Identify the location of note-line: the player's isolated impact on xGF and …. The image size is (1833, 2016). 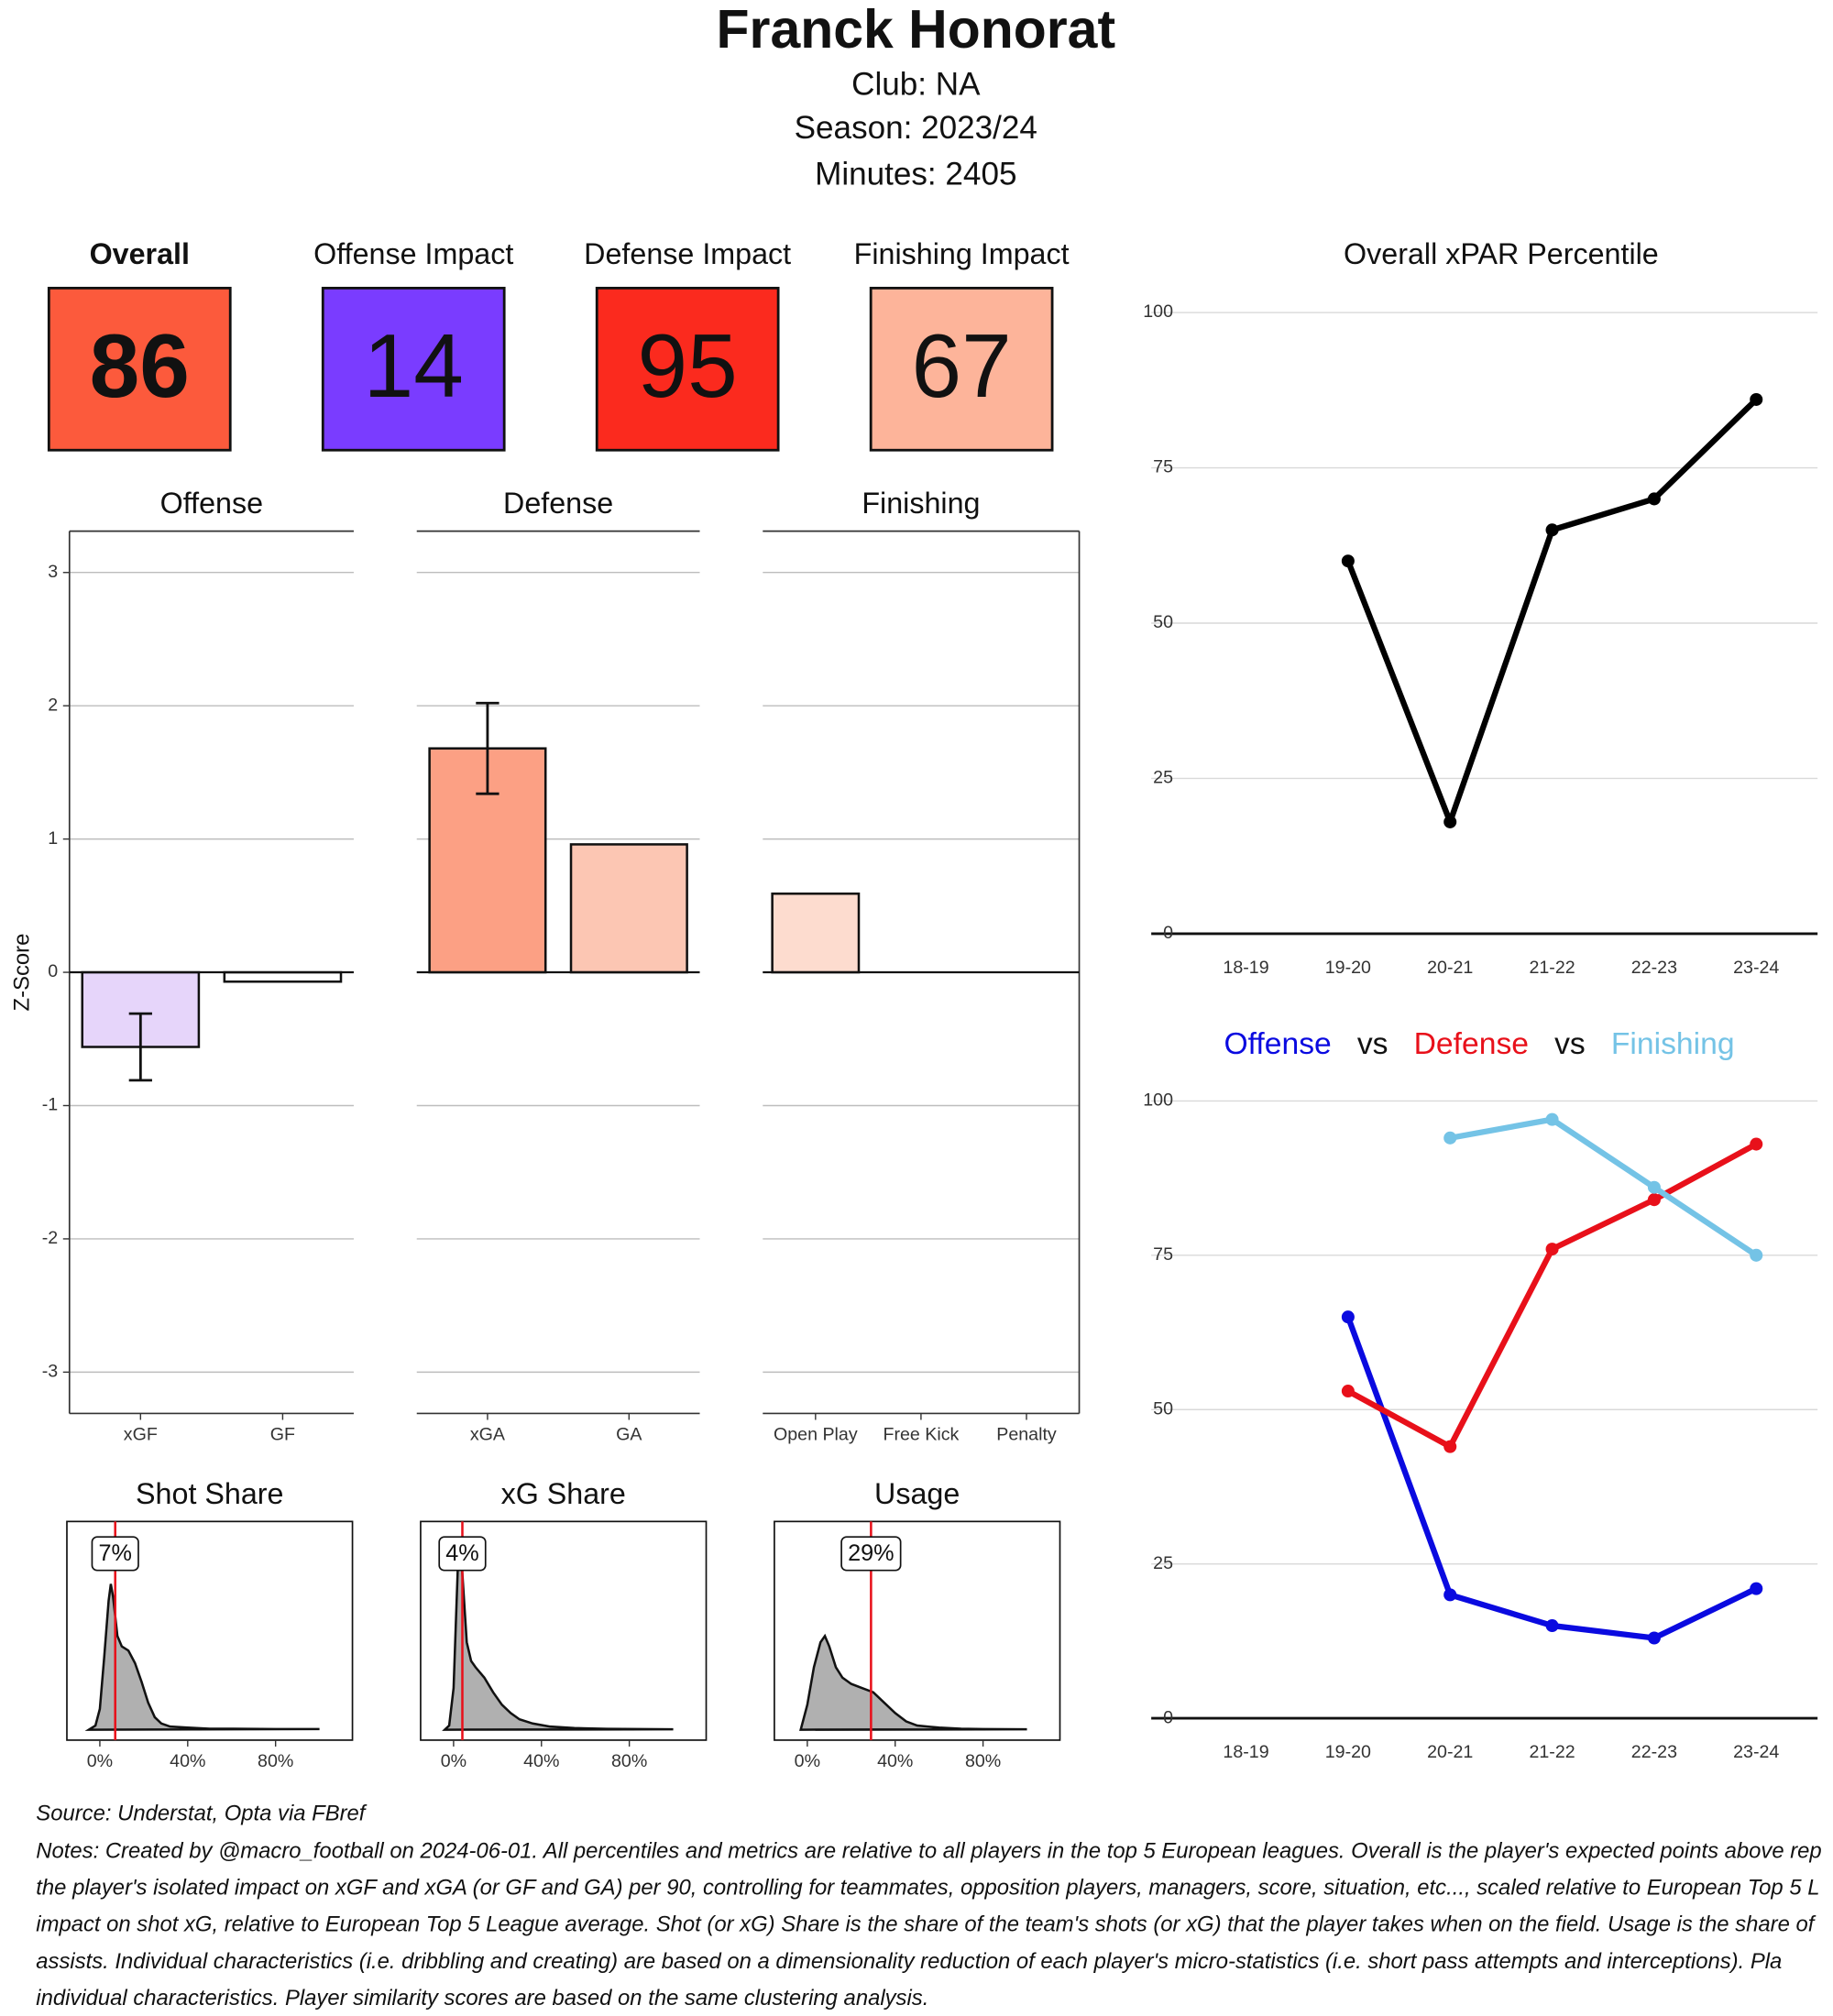
(927, 1887).